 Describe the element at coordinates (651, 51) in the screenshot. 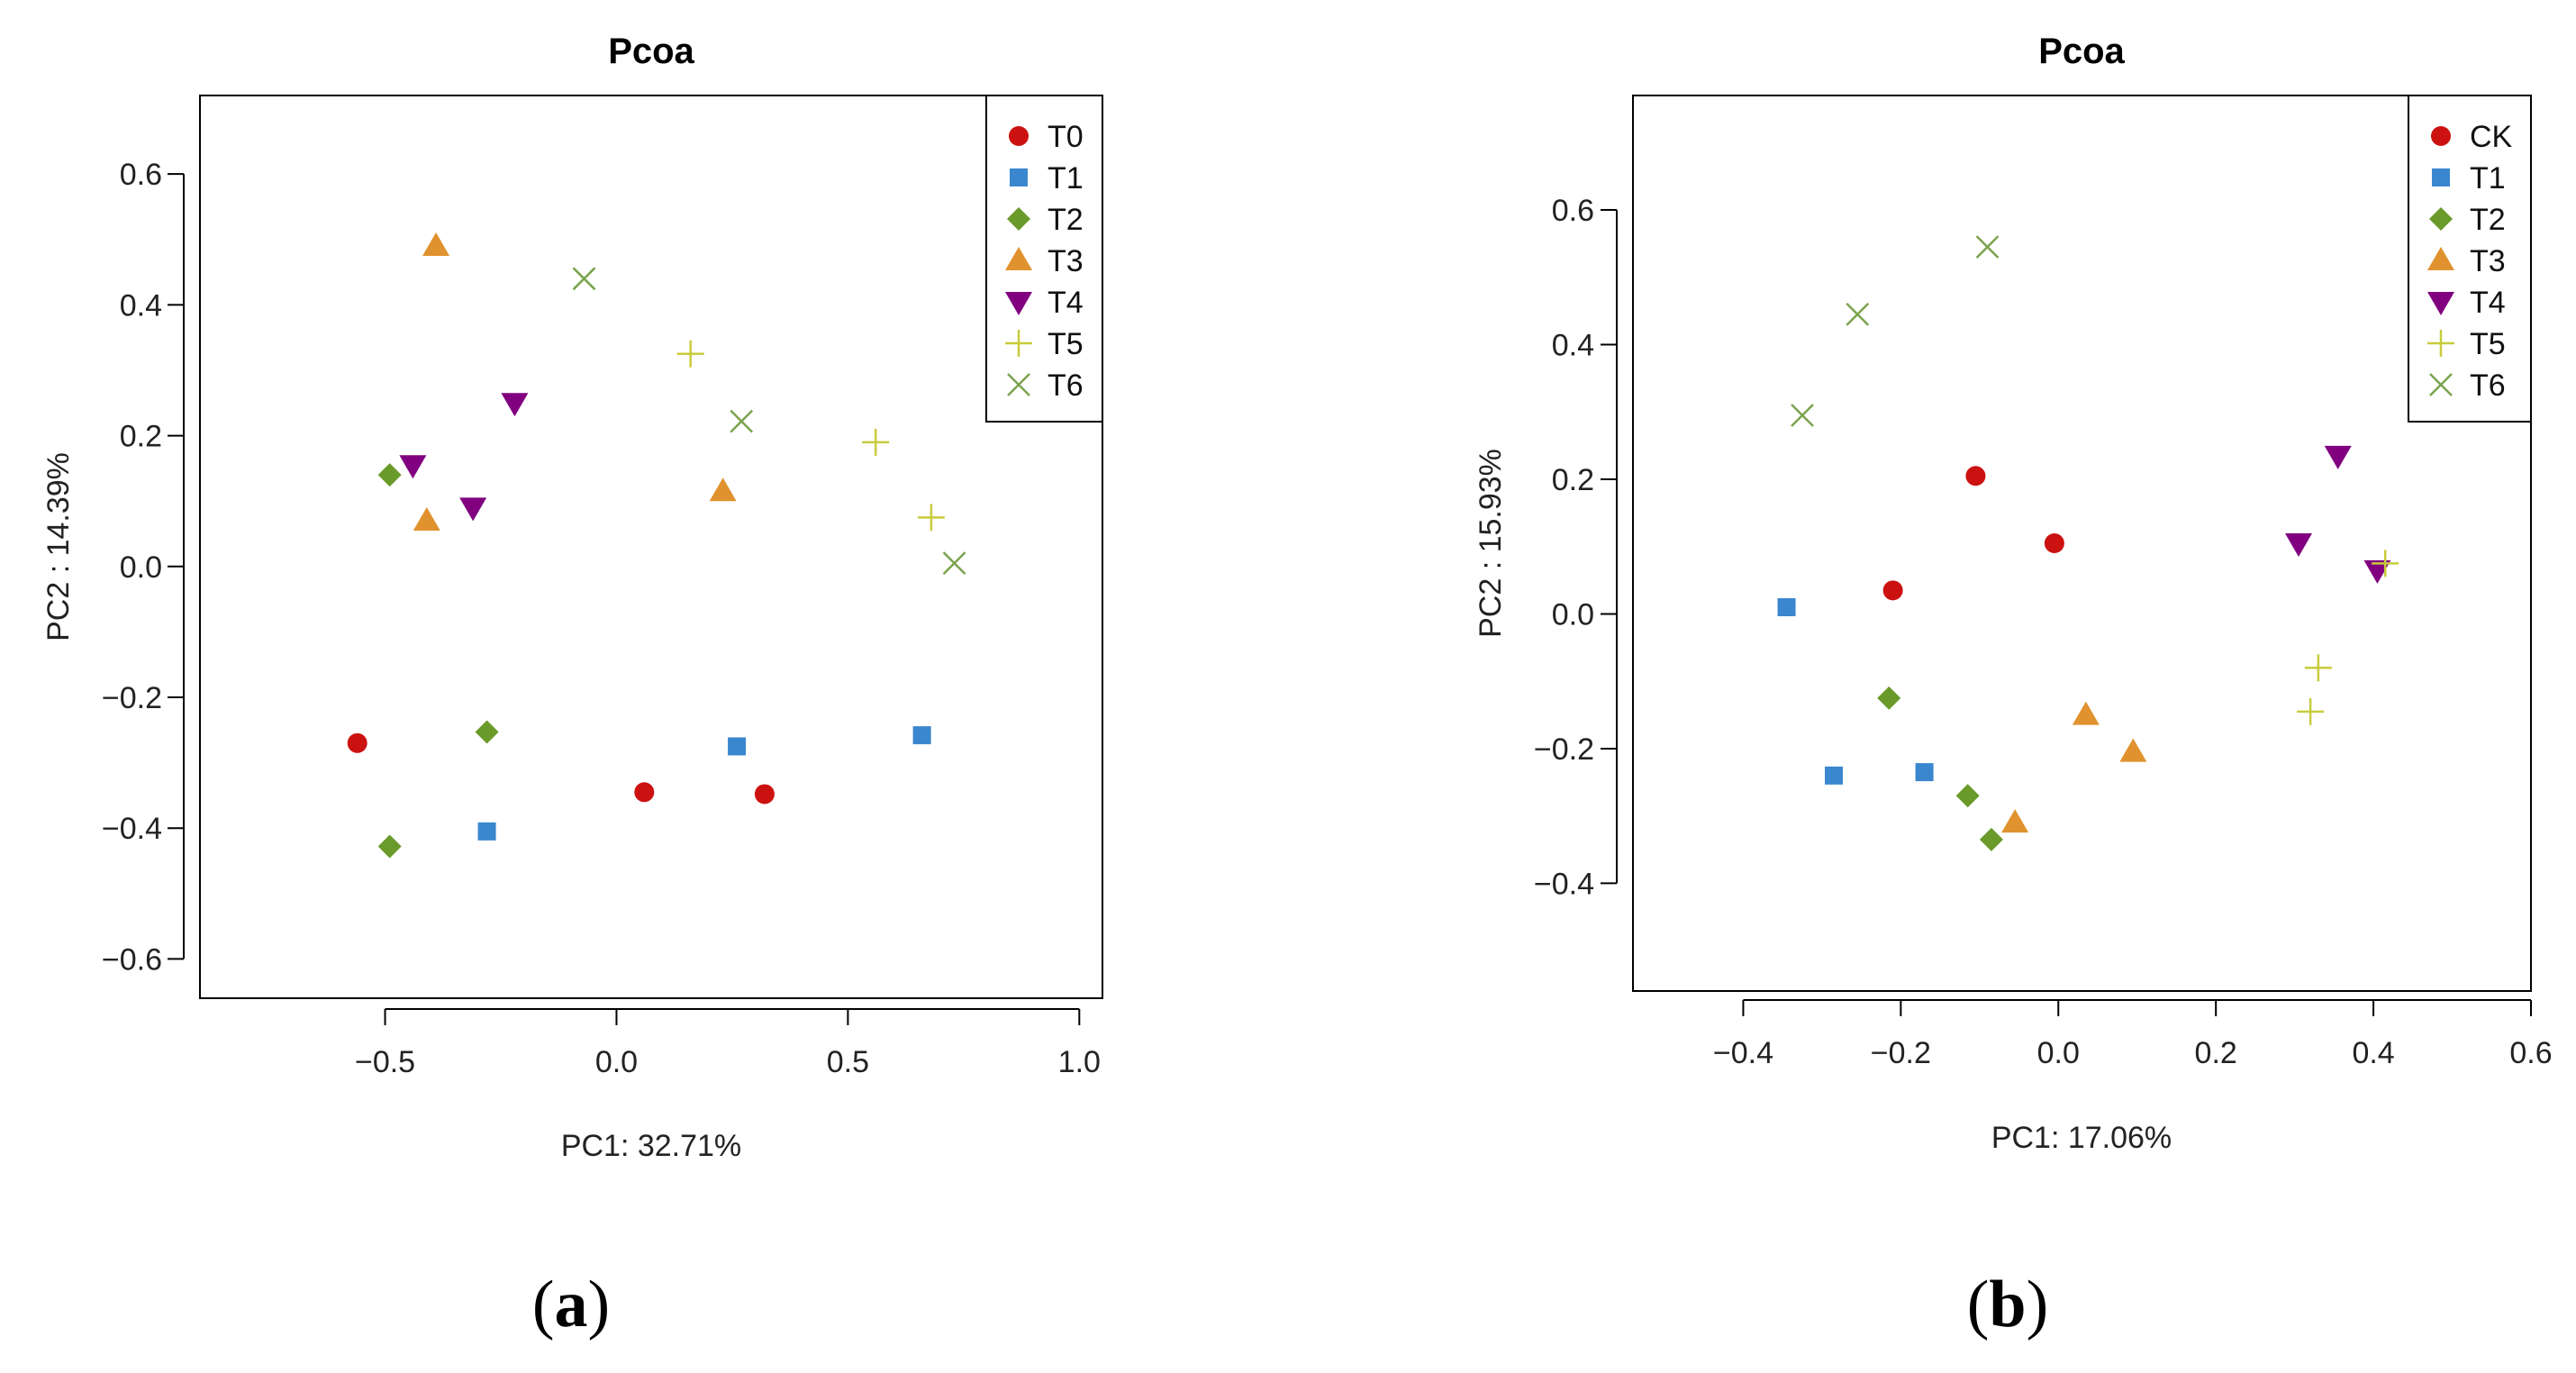

I see `panel-a-title: Pcoa` at that location.